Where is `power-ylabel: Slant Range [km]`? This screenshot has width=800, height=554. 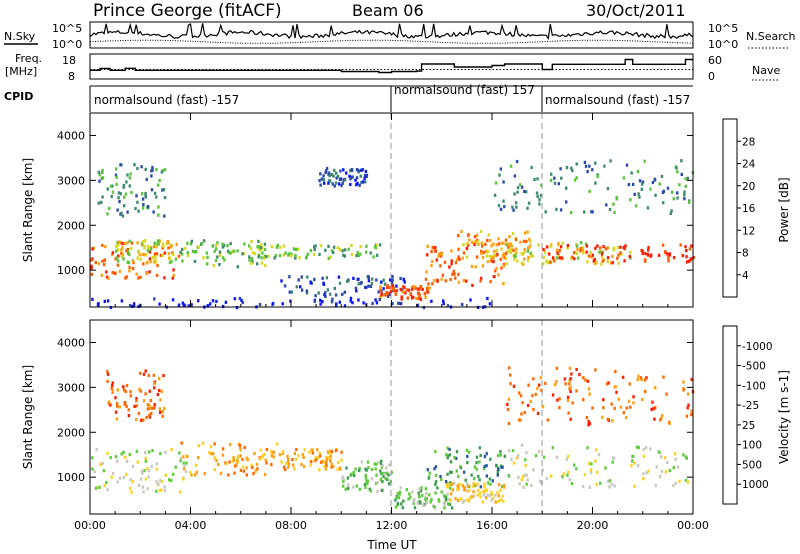 power-ylabel: Slant Range [km] is located at coordinates (28, 210).